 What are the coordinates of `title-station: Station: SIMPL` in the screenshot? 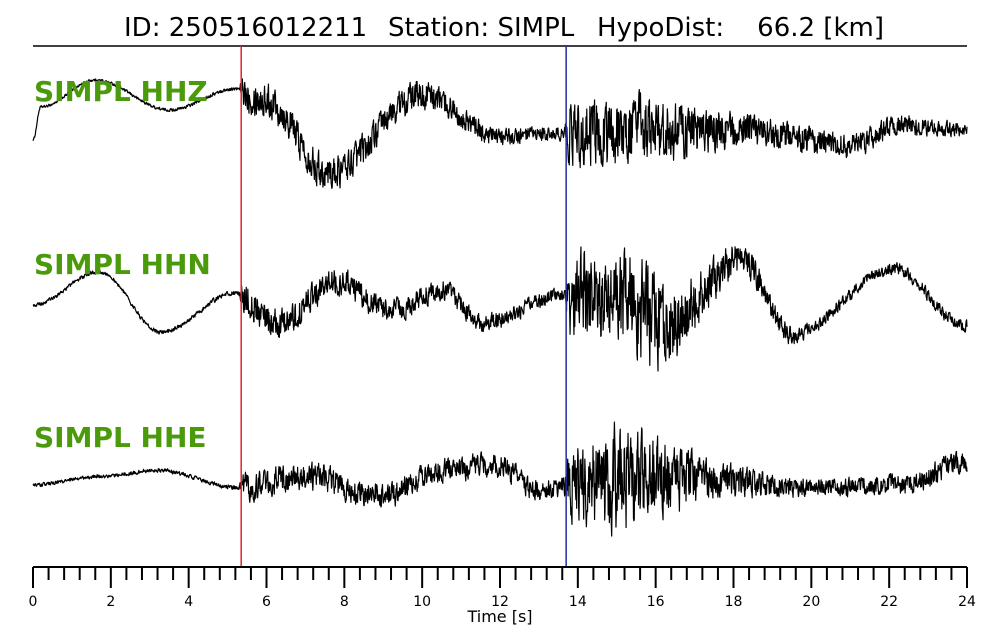 It's located at (481, 28).